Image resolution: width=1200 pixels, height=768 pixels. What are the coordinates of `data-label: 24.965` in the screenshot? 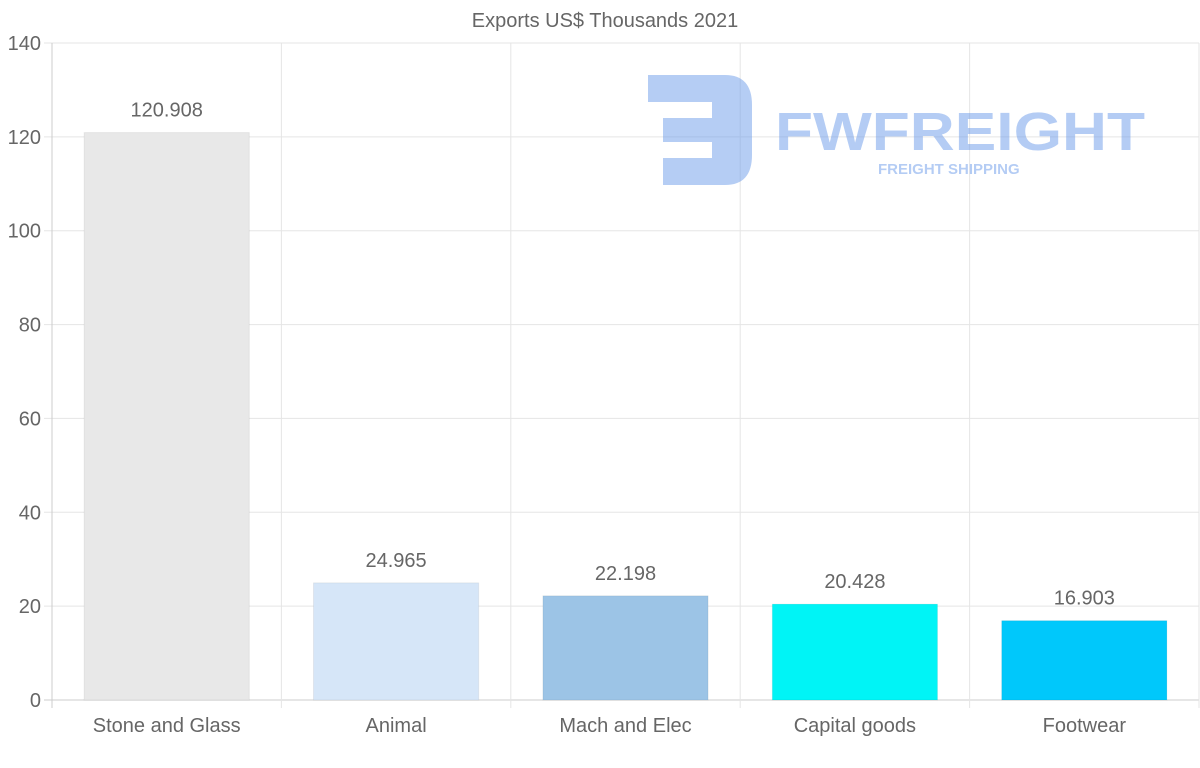 It's located at (396, 561).